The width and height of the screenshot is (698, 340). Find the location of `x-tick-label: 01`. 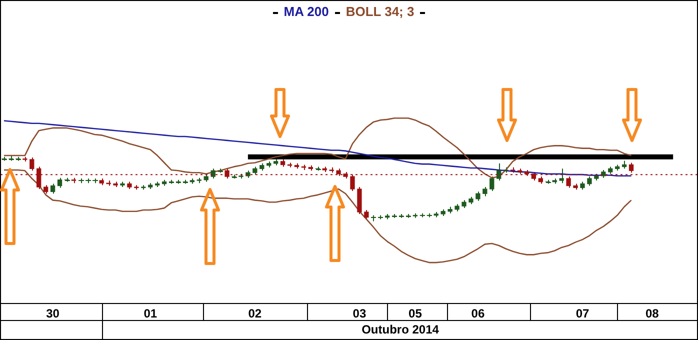

x-tick-label: 01 is located at coordinates (151, 313).